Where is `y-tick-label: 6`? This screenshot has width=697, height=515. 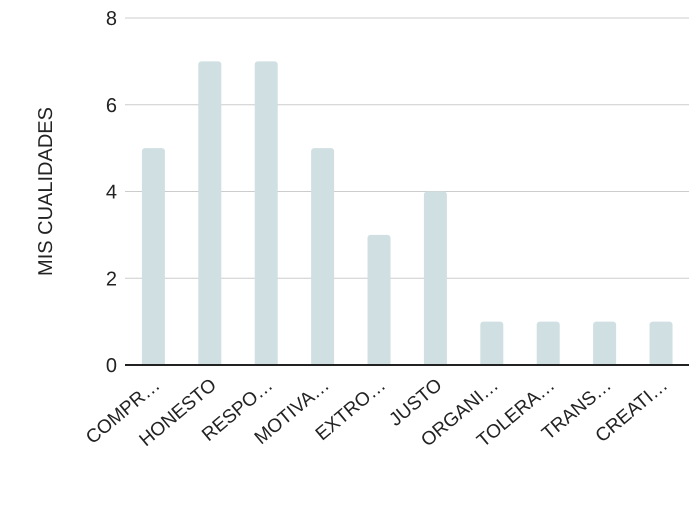
y-tick-label: 6 is located at coordinates (111, 105).